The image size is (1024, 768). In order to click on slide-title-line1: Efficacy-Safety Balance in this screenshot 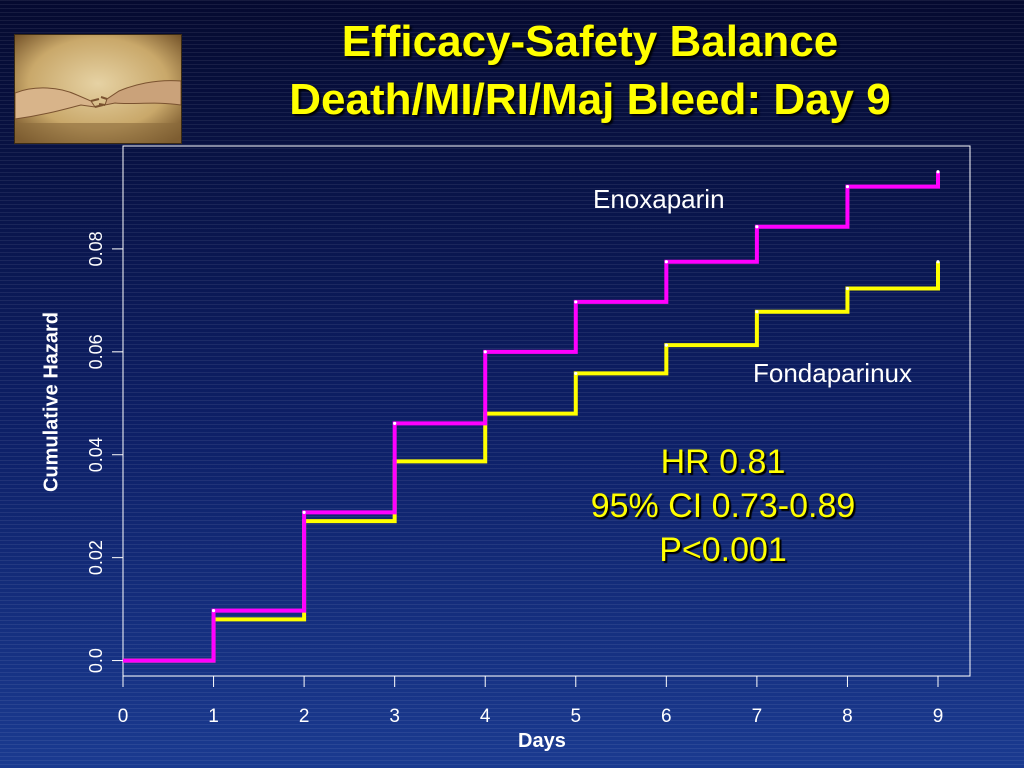, I will do `click(590, 41)`.